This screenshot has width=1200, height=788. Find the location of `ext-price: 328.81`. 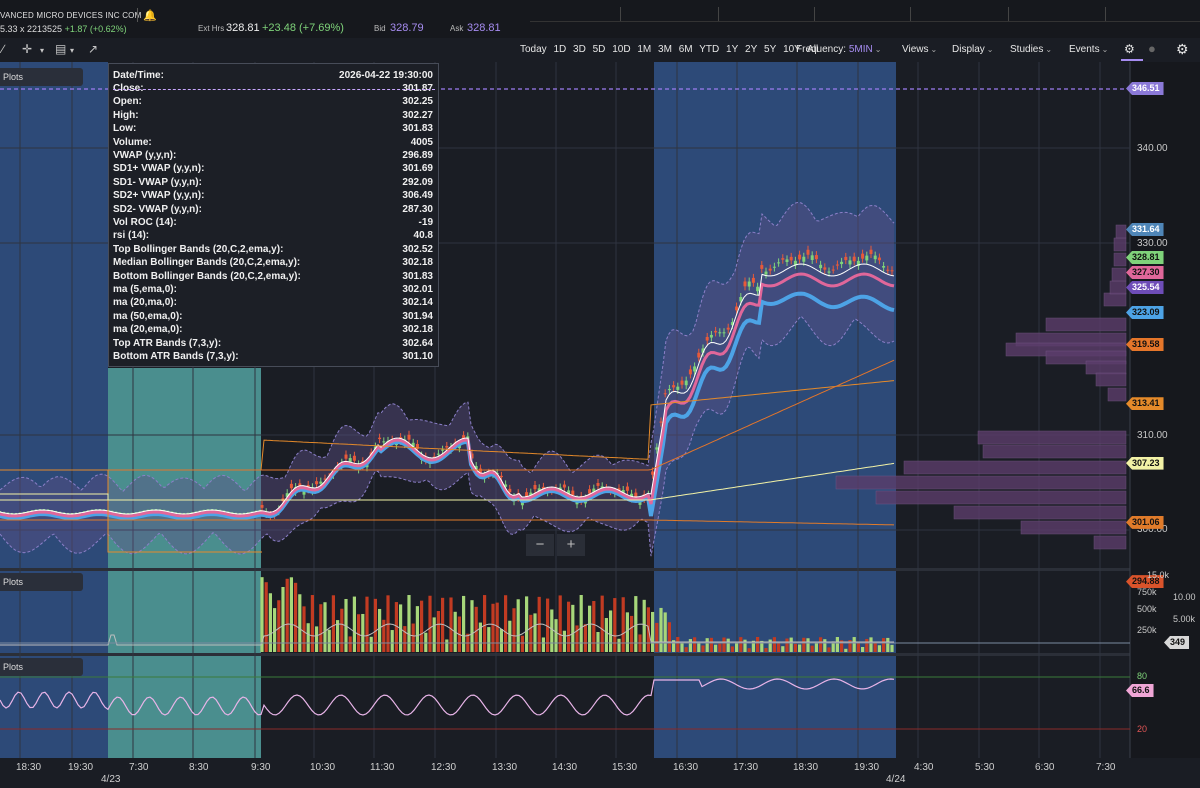

ext-price: 328.81 is located at coordinates (243, 28).